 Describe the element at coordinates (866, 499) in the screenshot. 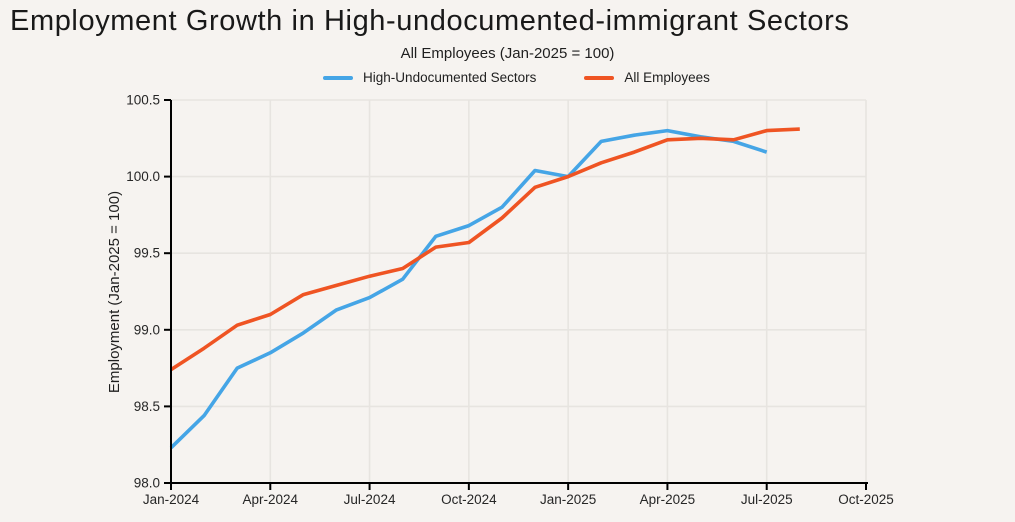

I see `x-tick-label: Oct-2025` at that location.